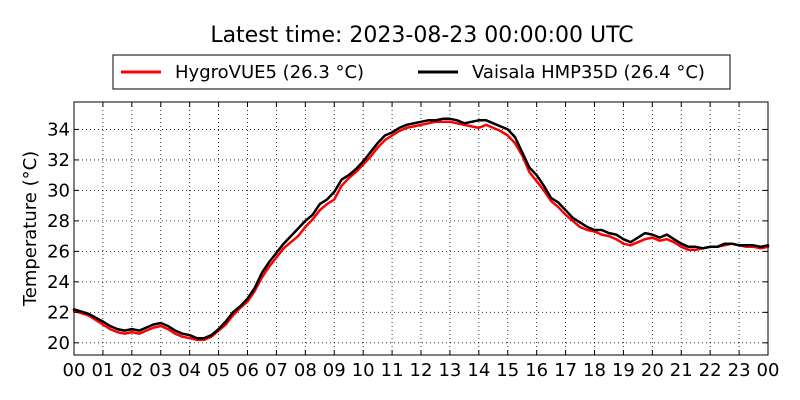  What do you see at coordinates (160, 370) in the screenshot?
I see `x-tick-label: 03` at bounding box center [160, 370].